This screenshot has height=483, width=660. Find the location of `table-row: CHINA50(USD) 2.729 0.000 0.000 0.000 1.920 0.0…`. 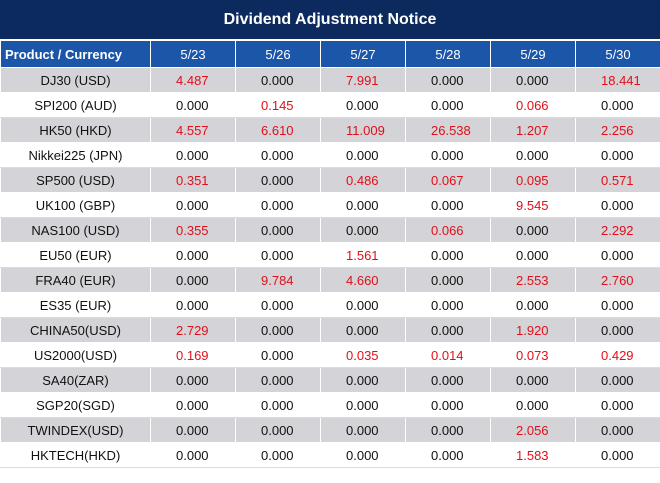

table-row: CHINA50(USD) 2.729 0.000 0.000 0.000 1.920 0.0… is located at coordinates (330, 330).